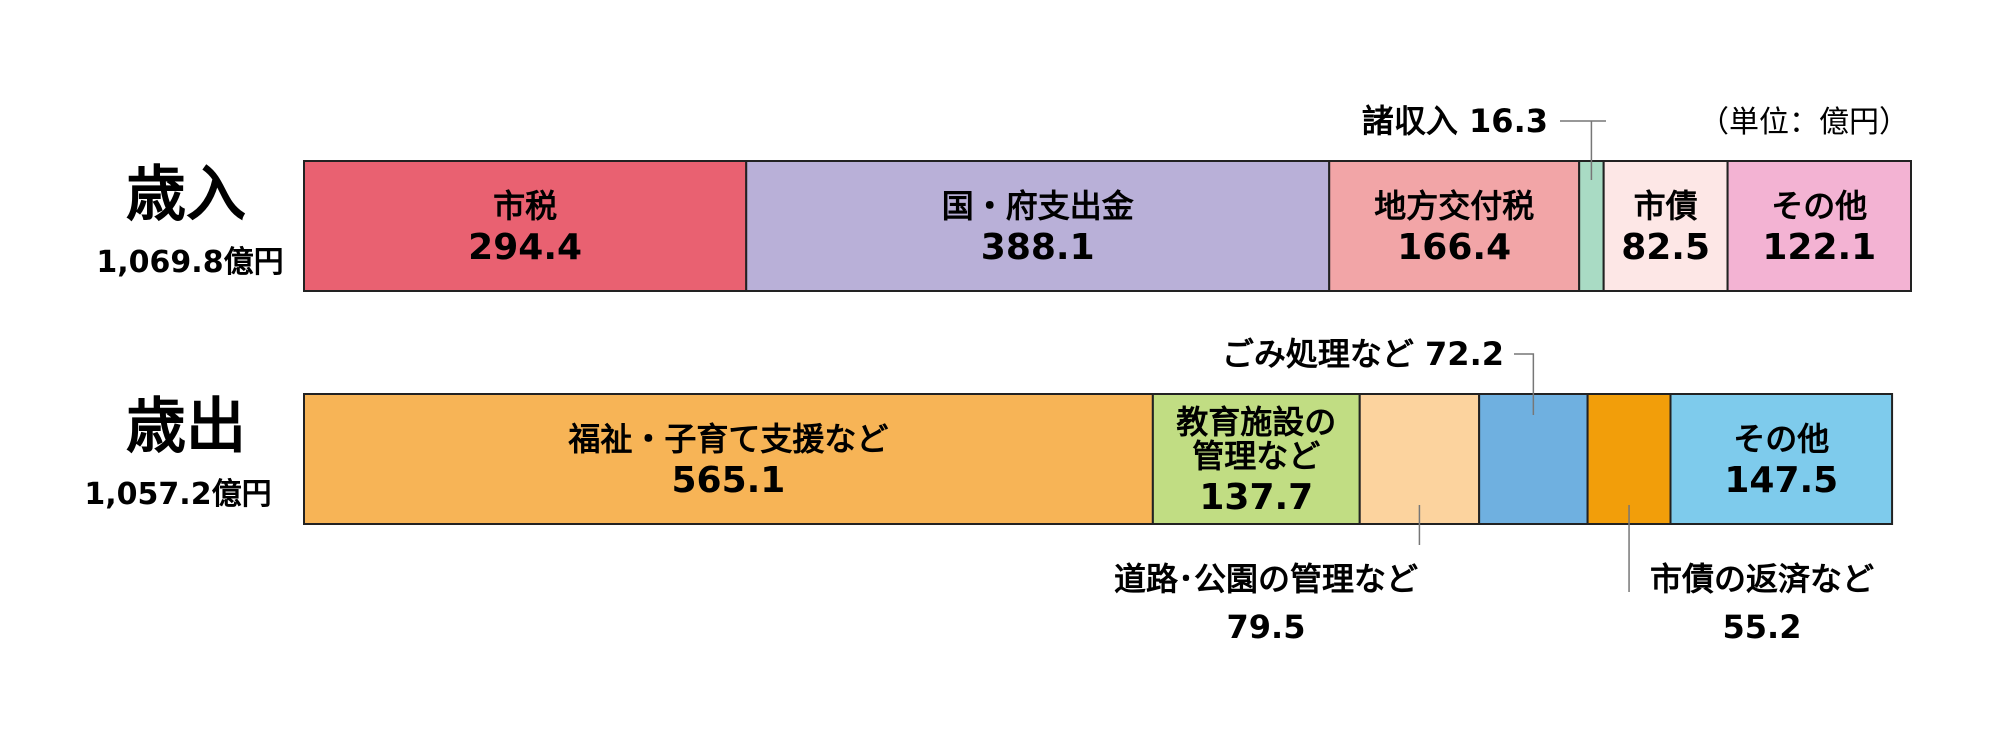 The image size is (2000, 741). Describe the element at coordinates (189, 262) in the screenshot. I see `revenue-total: 1,069.8億円` at that location.